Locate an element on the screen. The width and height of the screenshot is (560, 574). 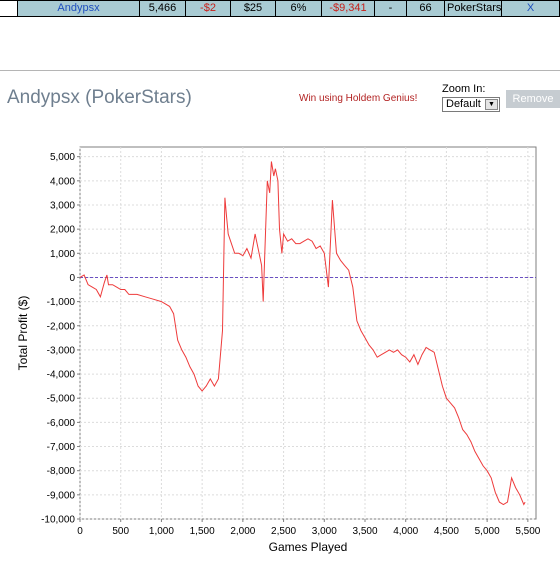
y-tick-label: 1,000 is located at coordinates (62, 254).